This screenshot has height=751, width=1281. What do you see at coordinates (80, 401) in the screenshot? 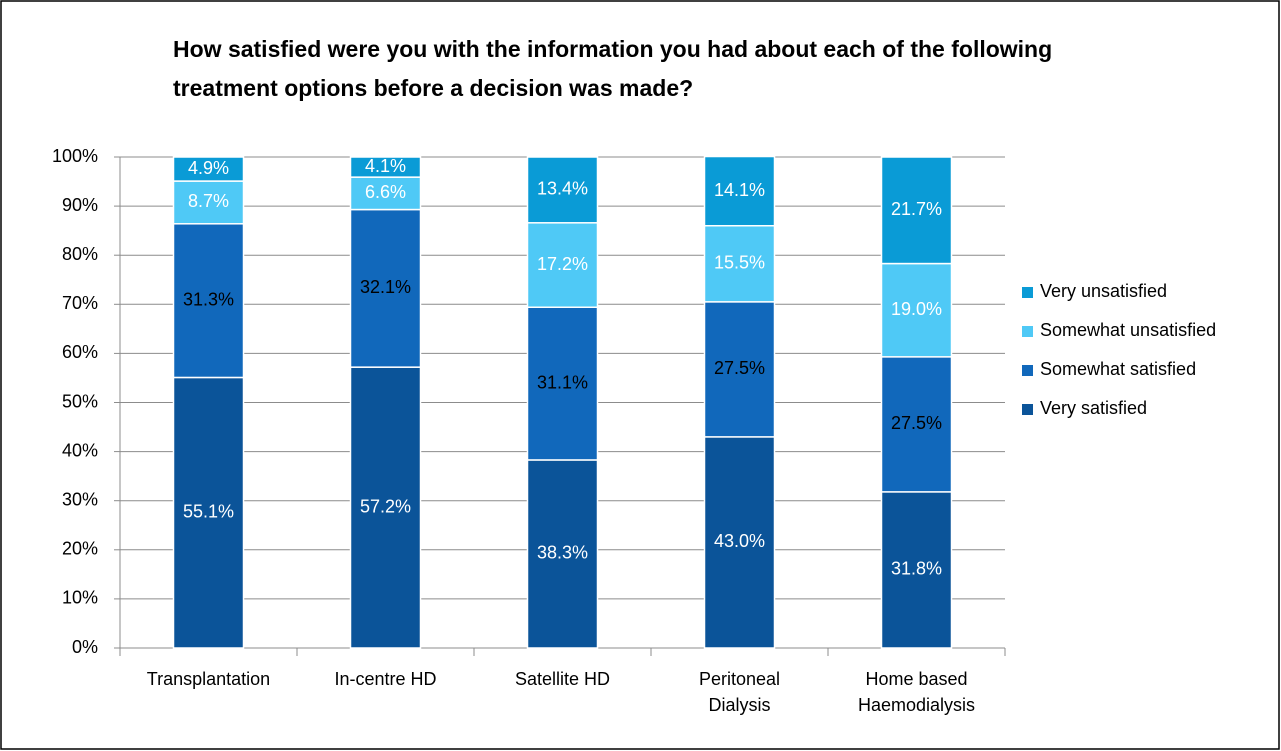
I see `y-tick-label: 50%` at bounding box center [80, 401].